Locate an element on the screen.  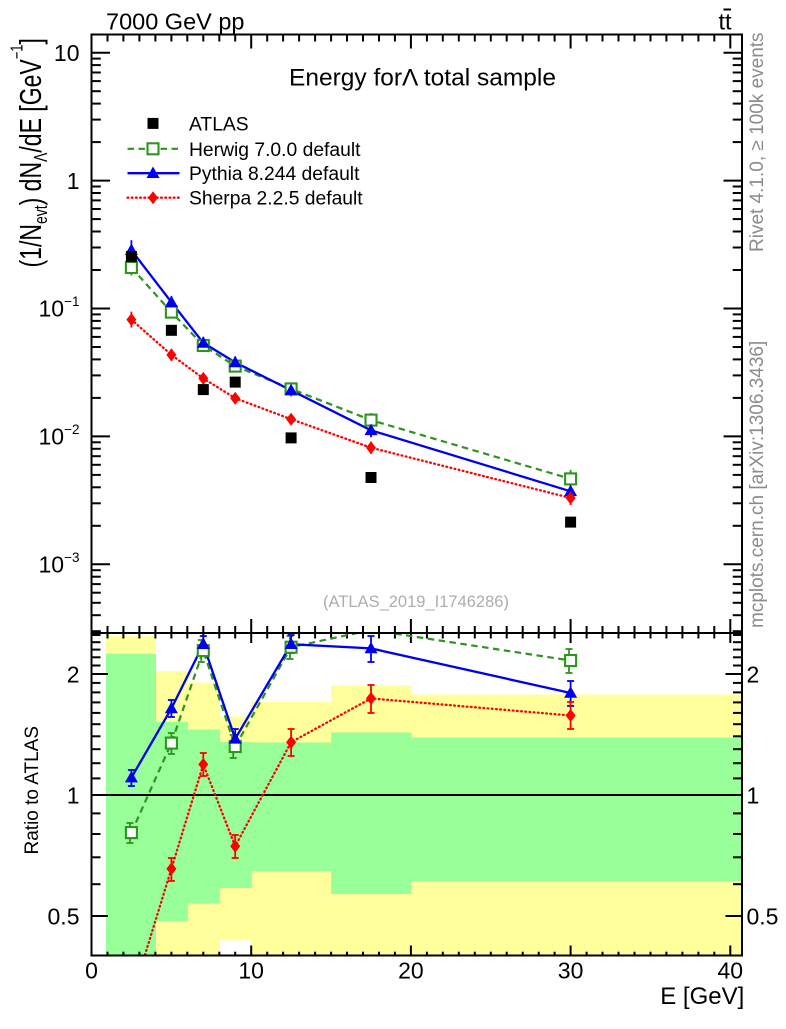
svg-text: 0 is located at coordinates (91, 970).